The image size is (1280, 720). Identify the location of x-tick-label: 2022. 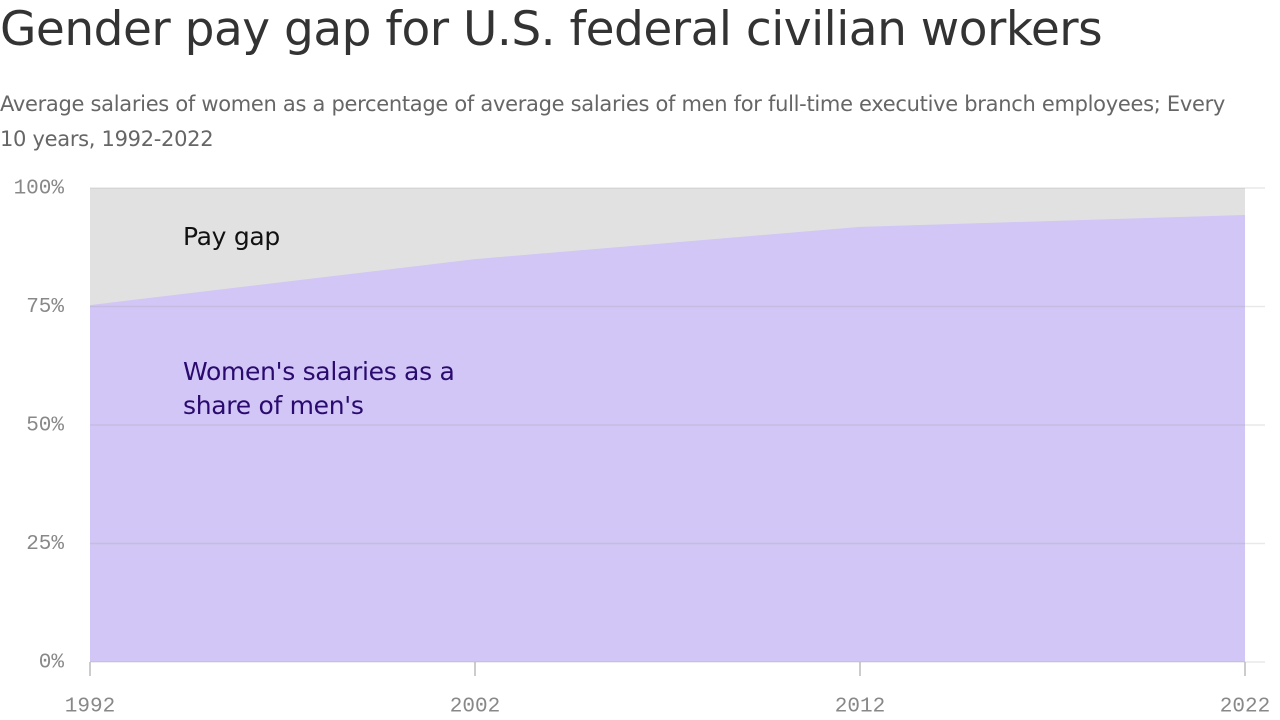
(1245, 707).